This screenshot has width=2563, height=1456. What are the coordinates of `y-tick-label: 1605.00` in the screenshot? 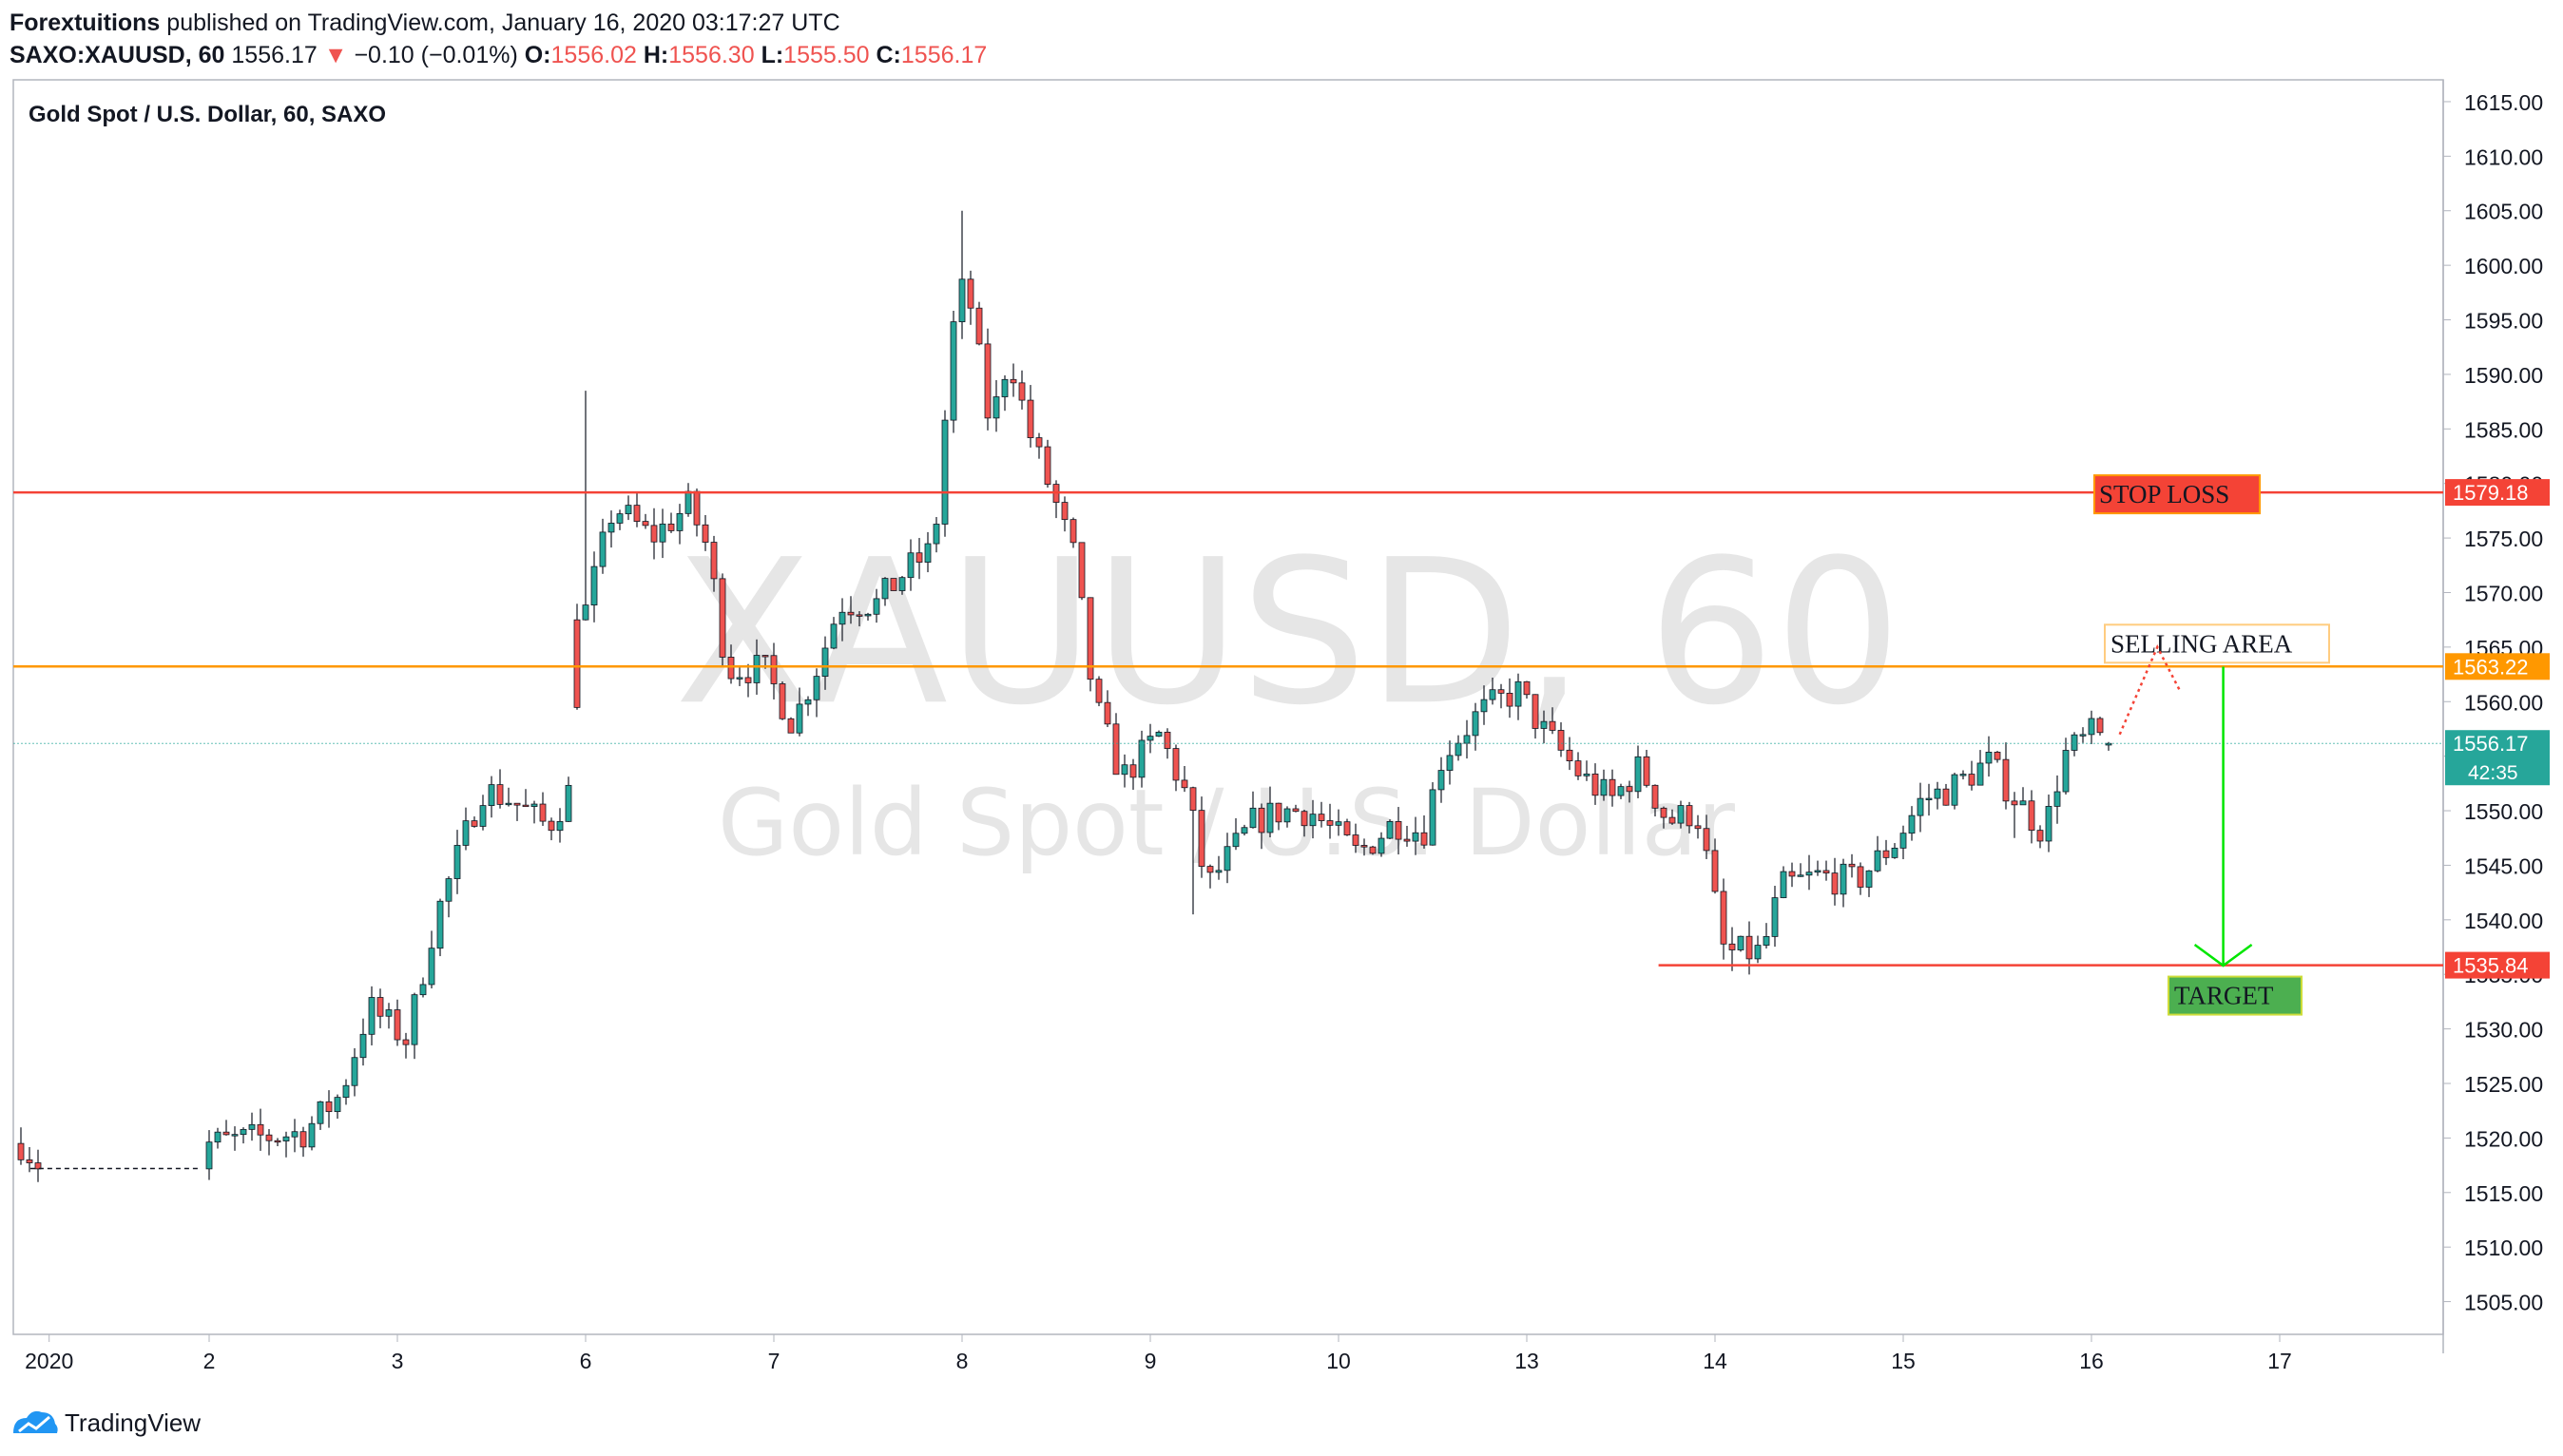 It's located at (2503, 212).